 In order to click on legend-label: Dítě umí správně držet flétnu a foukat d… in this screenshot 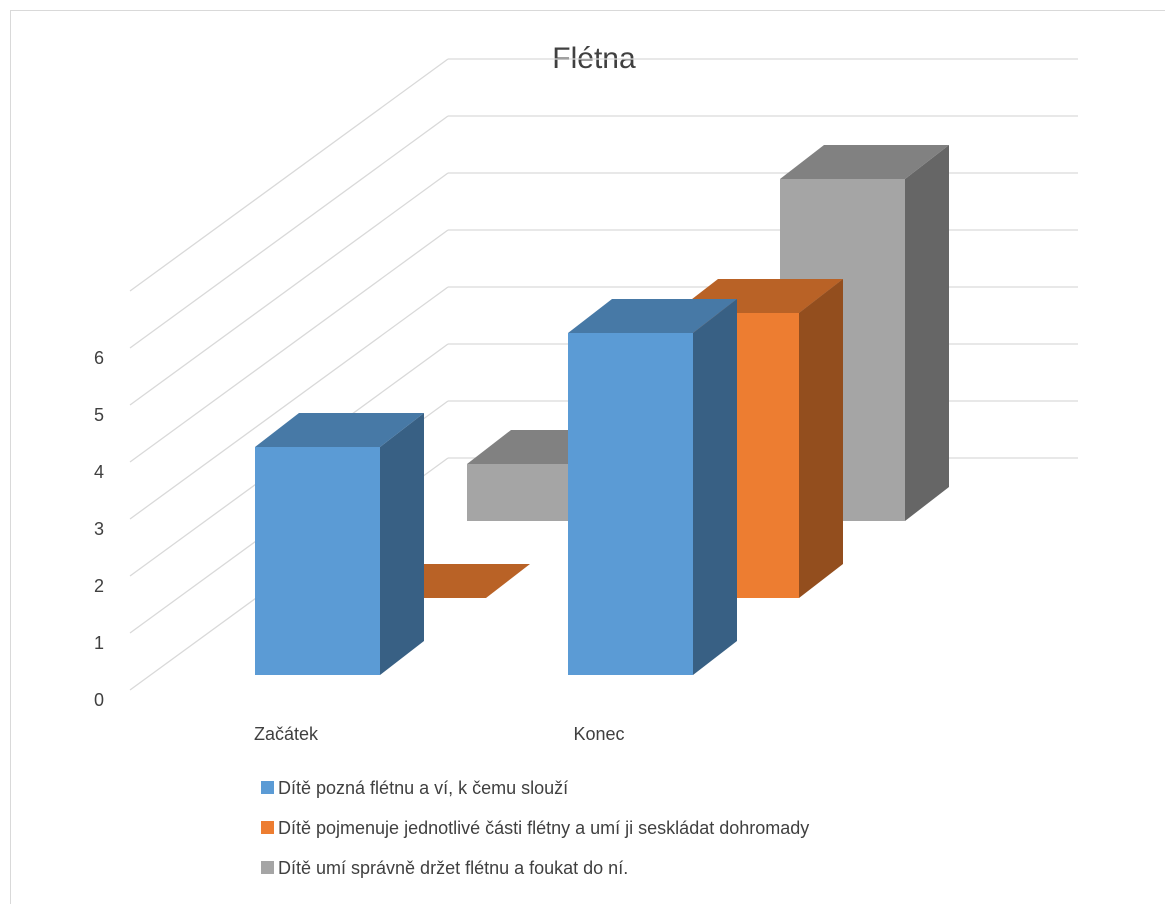, I will do `click(453, 868)`.